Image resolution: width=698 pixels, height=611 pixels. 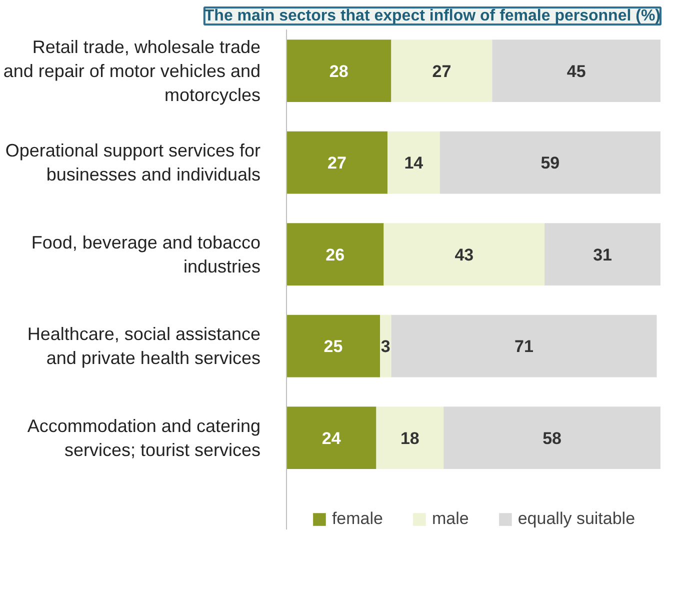 I want to click on data-label: 58, so click(x=552, y=438).